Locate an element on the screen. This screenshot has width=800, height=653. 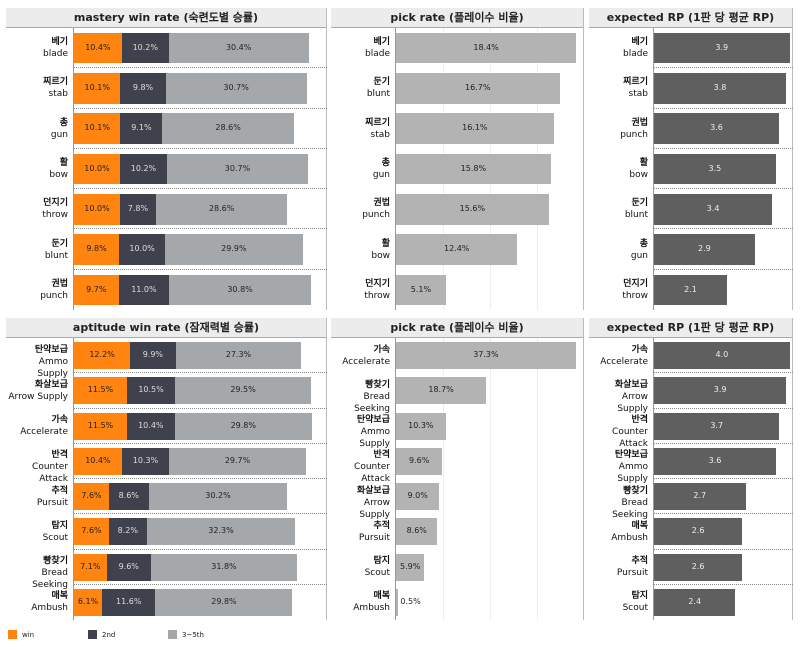
data-label: 7.8% is located at coordinates (138, 208).